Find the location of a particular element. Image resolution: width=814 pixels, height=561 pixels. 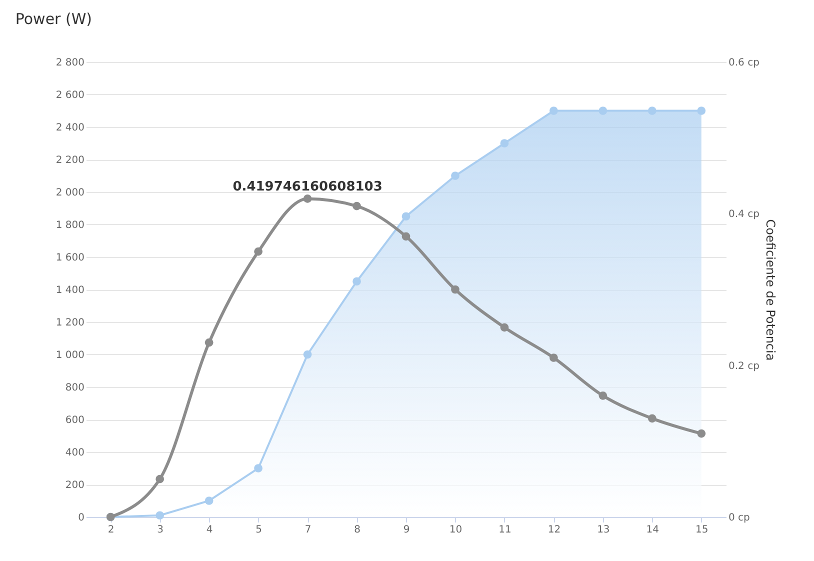

y2-tick-label: 0.6 cp is located at coordinates (744, 63).